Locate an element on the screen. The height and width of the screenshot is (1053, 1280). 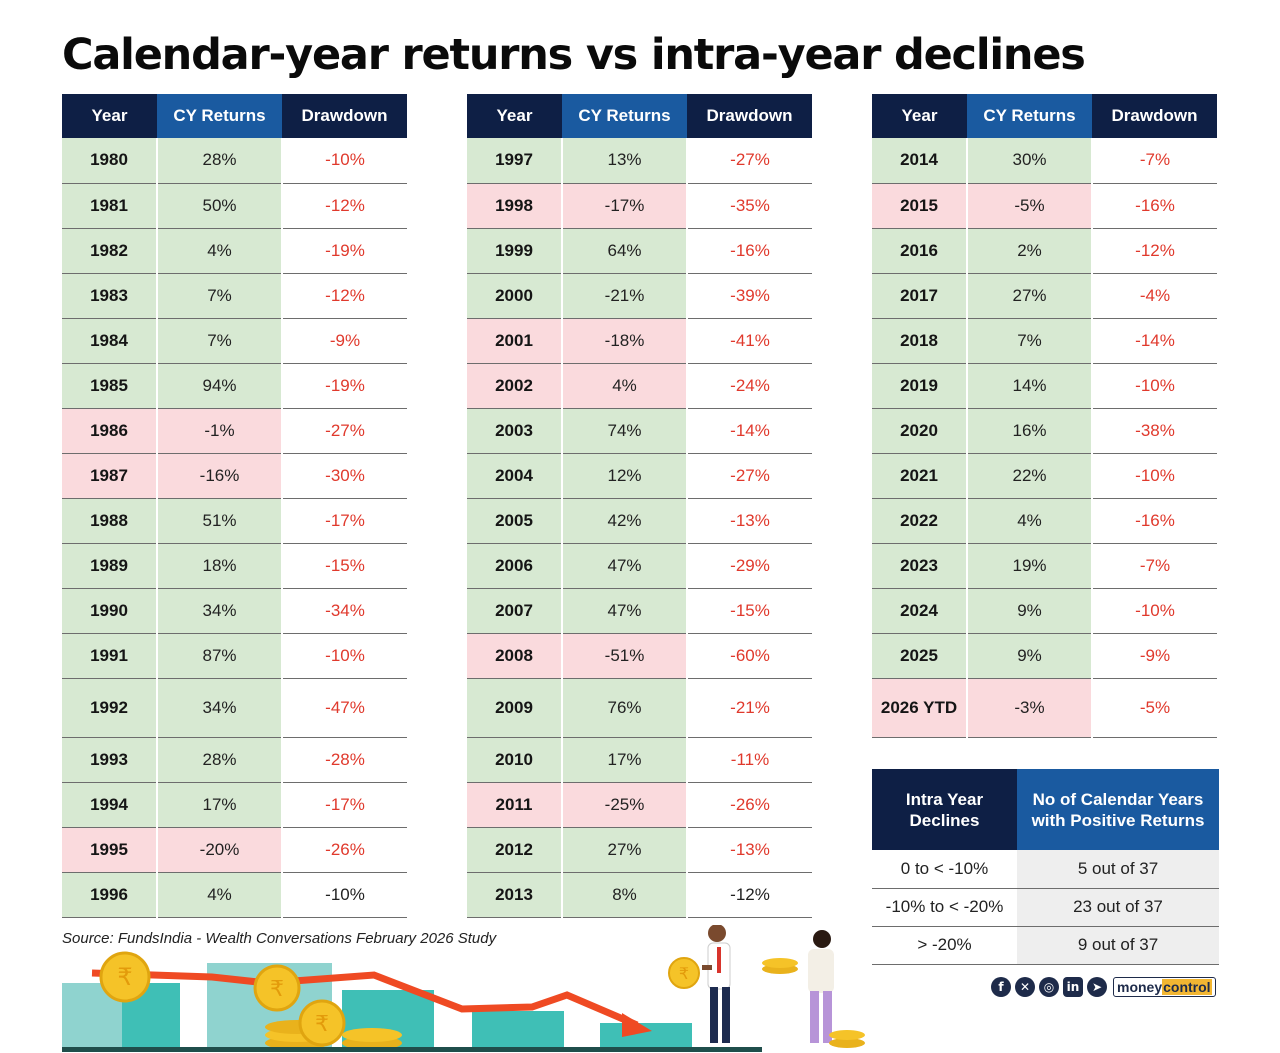
cy-return-cell: 74% is located at coordinates (625, 431).